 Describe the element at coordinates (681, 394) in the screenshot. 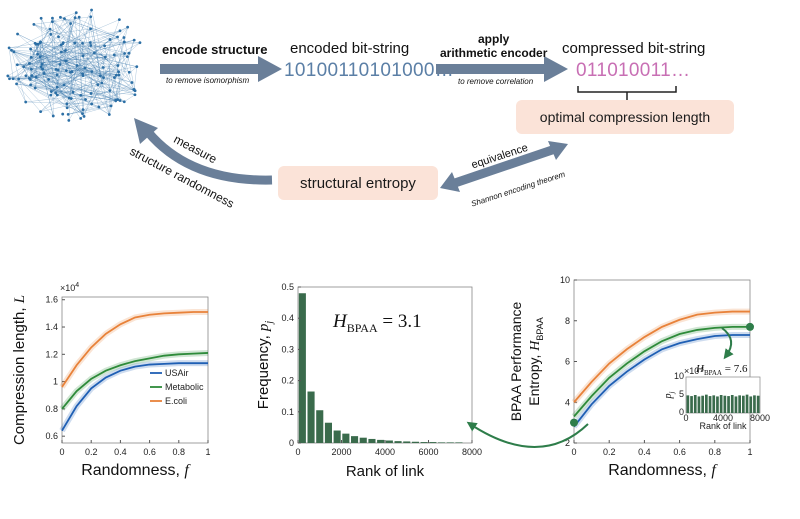

I see `inset-y-tick-label: 5` at that location.